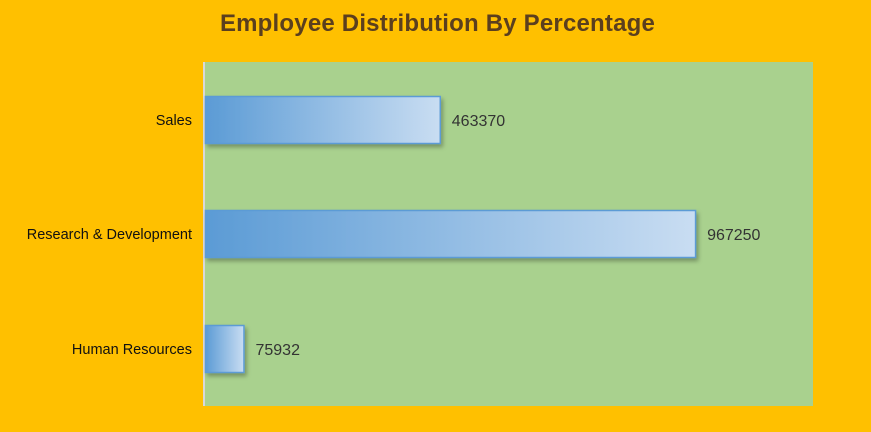 The image size is (871, 432). Describe the element at coordinates (109, 235) in the screenshot. I see `category-label-1: Research & Development` at that location.